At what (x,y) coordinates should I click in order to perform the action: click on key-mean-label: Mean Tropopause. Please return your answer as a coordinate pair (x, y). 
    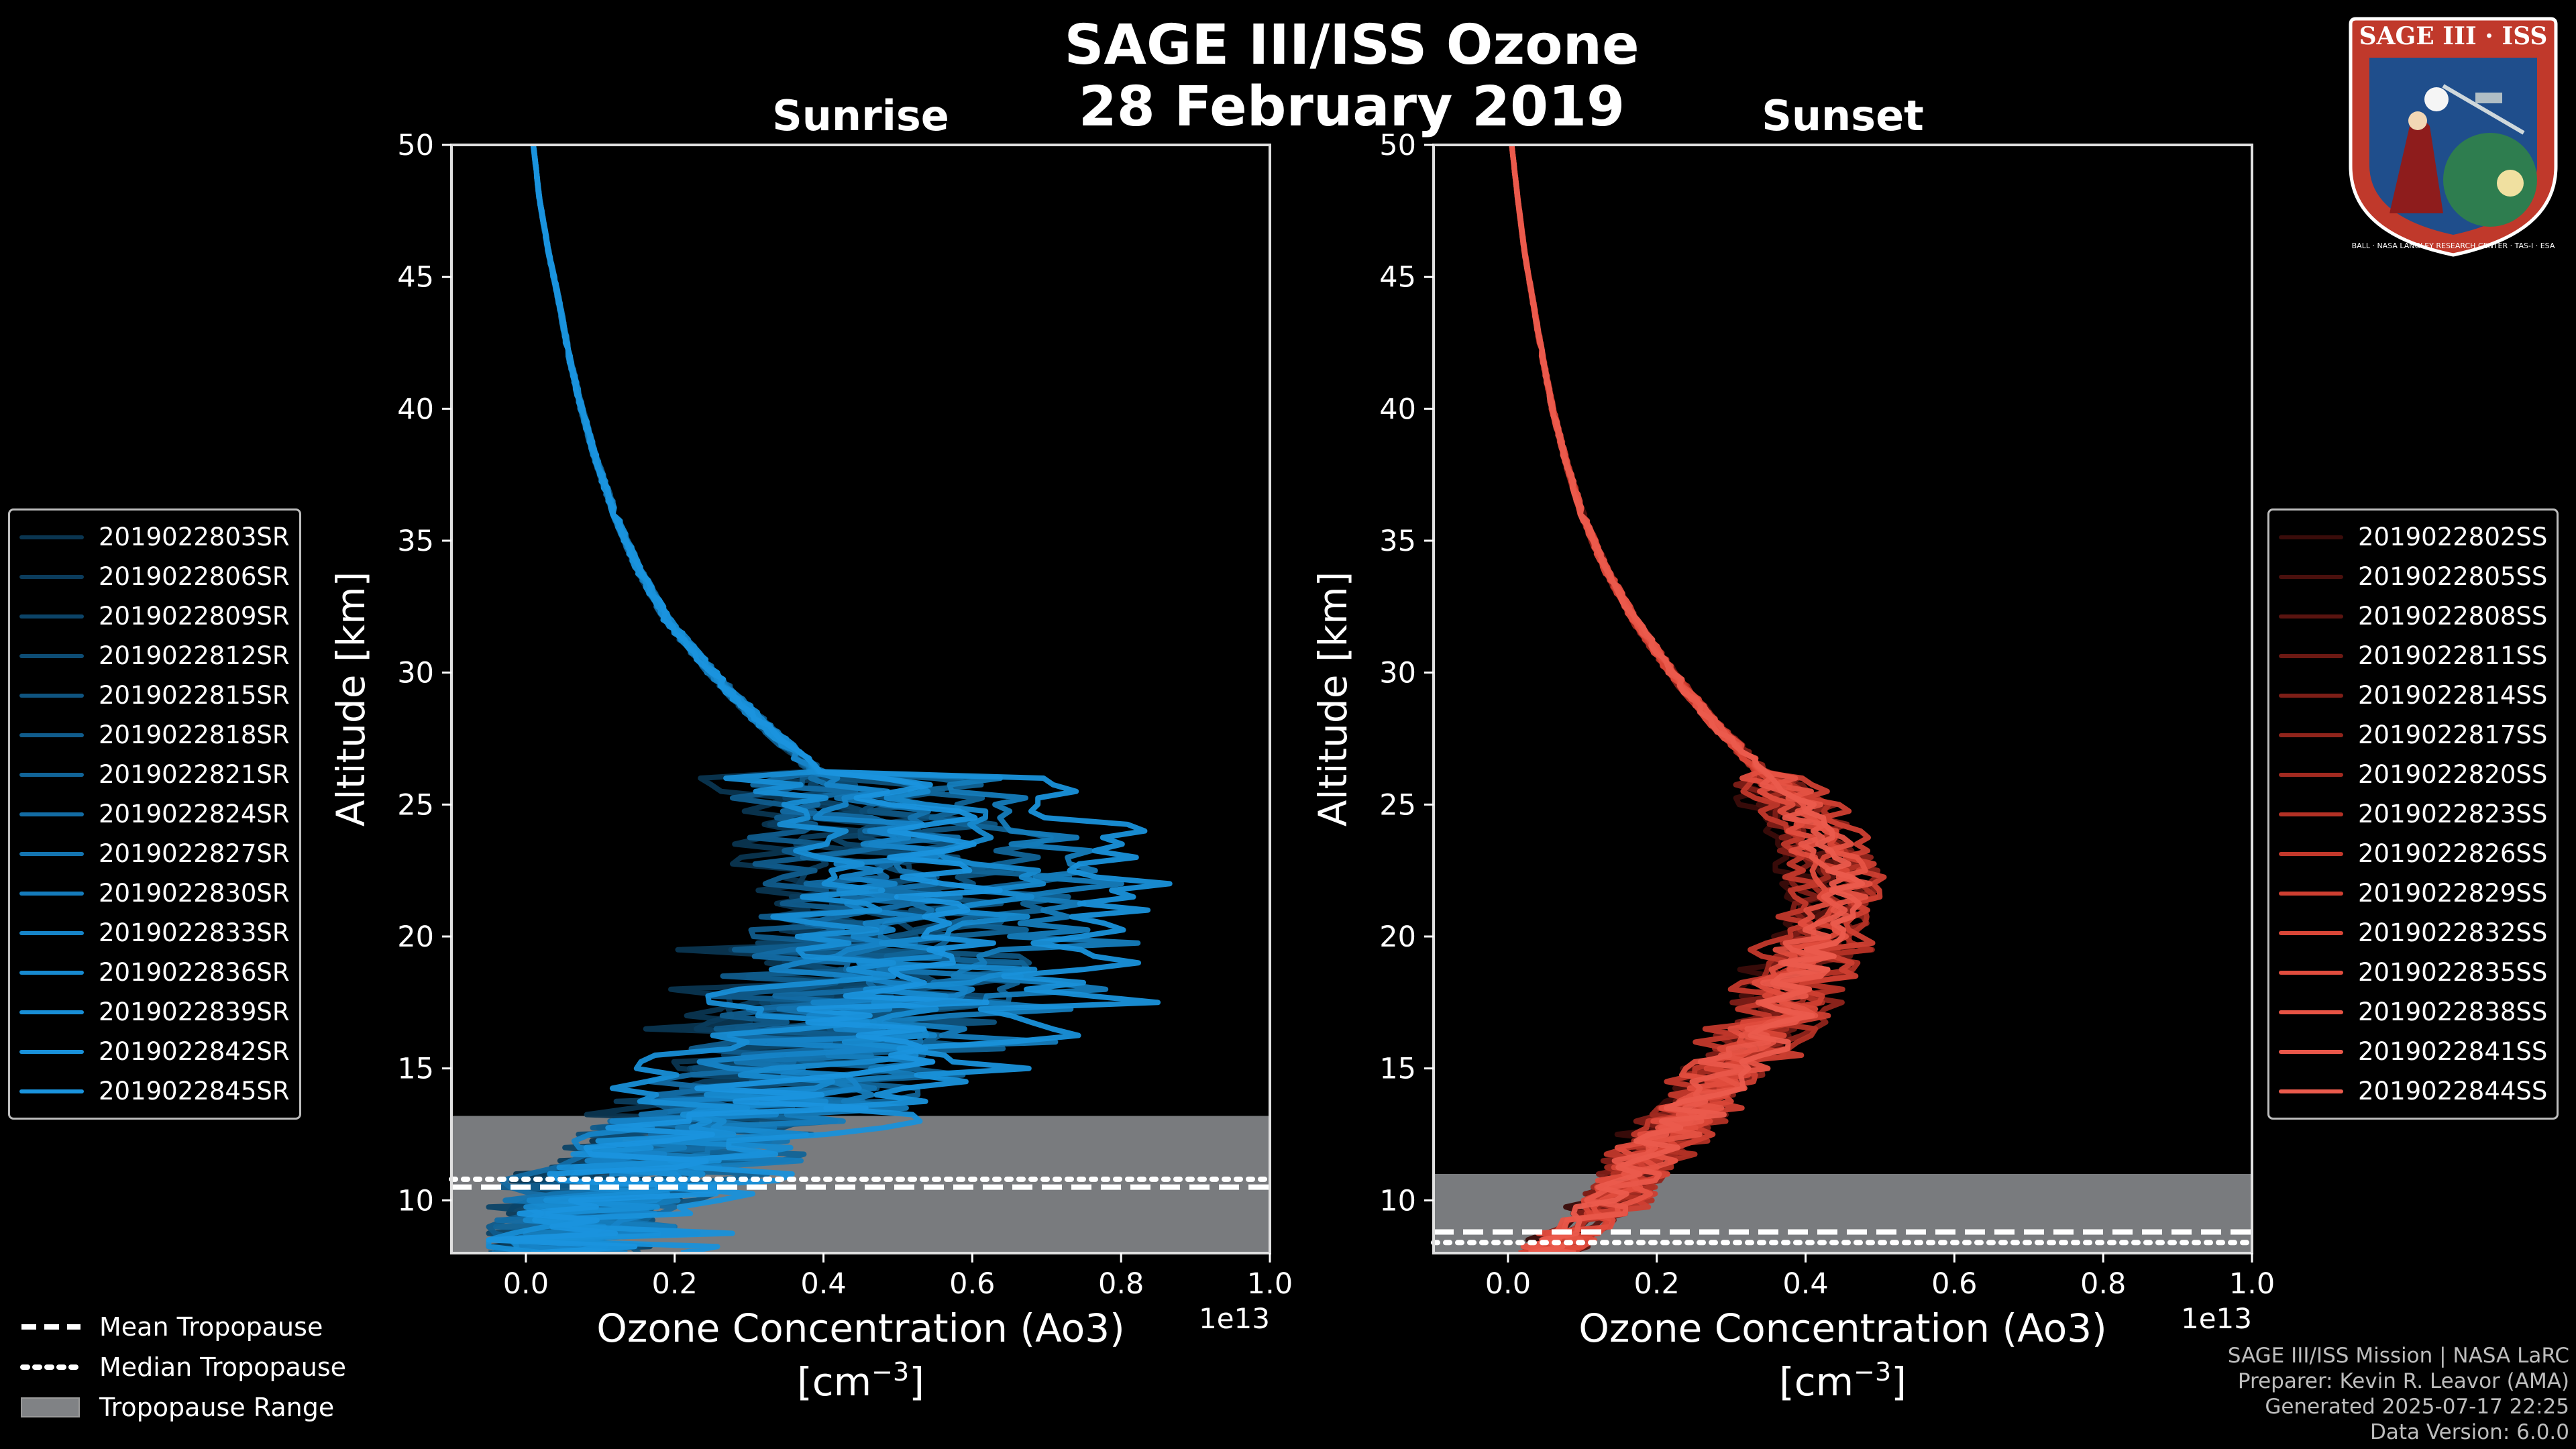
    Looking at the image, I should click on (211, 1327).